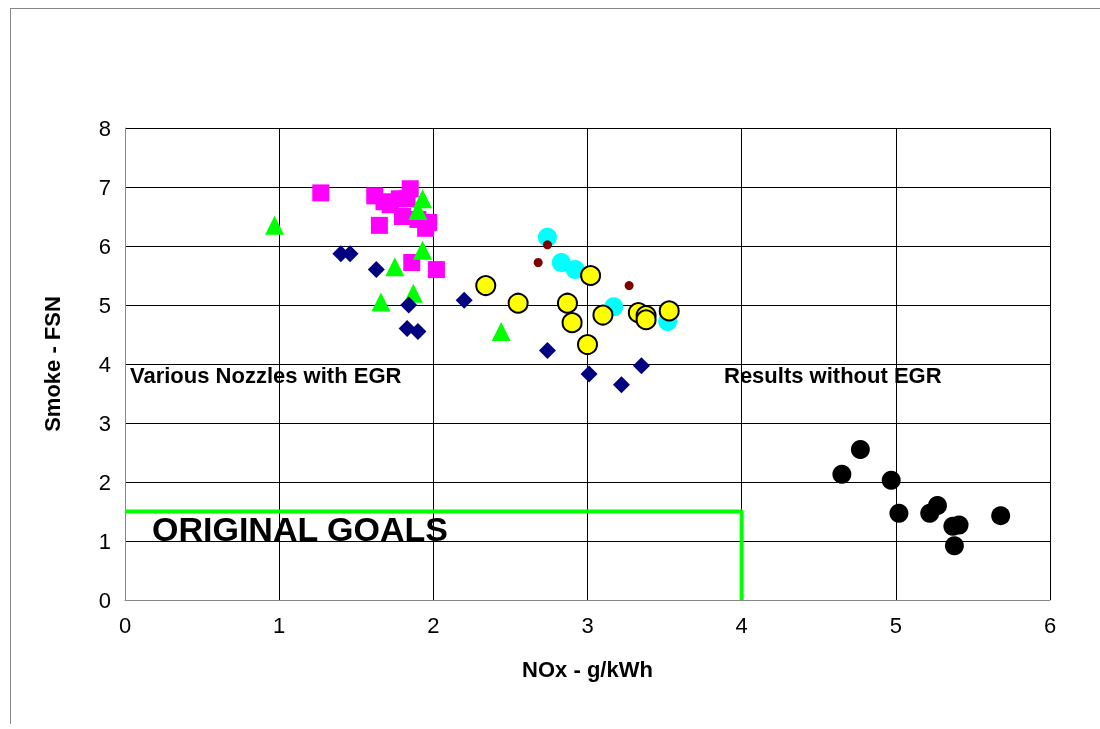 Image resolution: width=1100 pixels, height=729 pixels. I want to click on x-axis-title: NOx - g/kWh, so click(587, 669).